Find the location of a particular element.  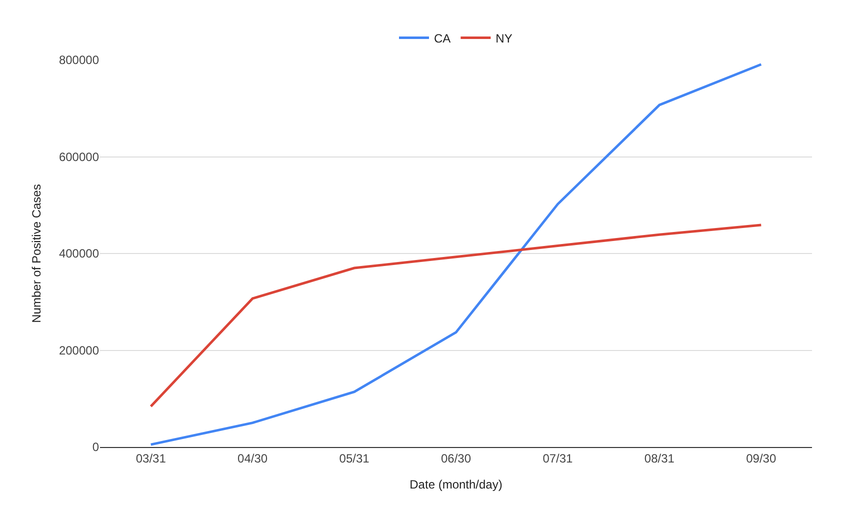

x-tick-label: 08/31 is located at coordinates (659, 458).